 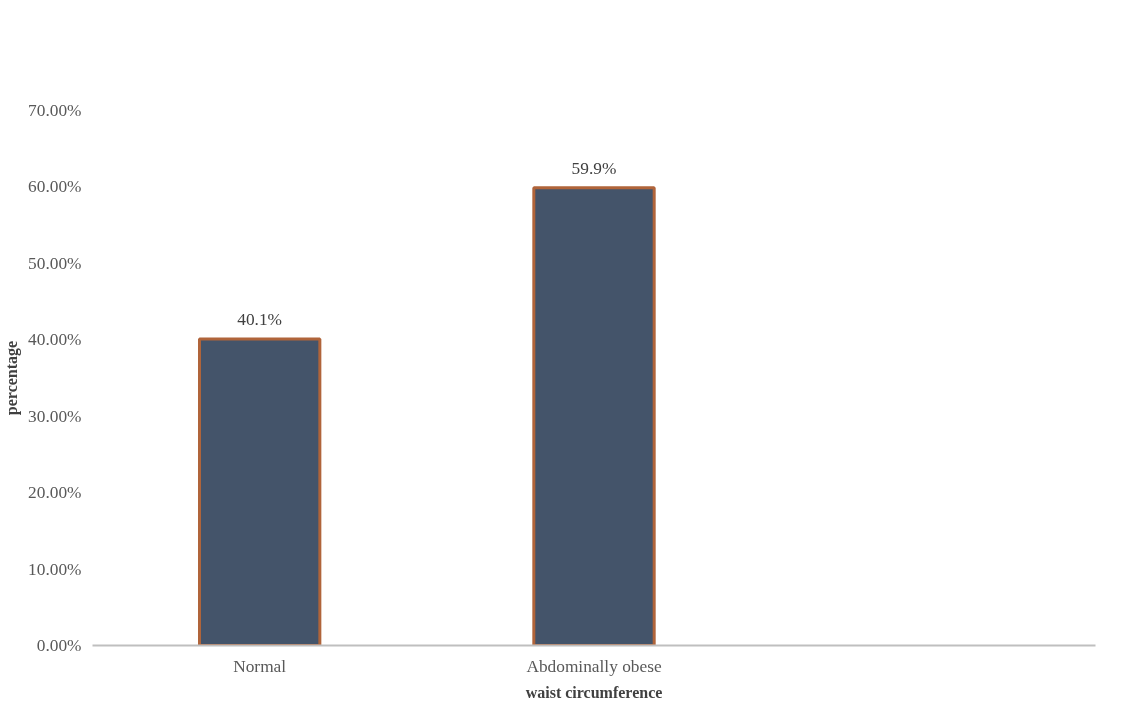 What do you see at coordinates (55, 340) in the screenshot?
I see `y-tick-label: 40.00%` at bounding box center [55, 340].